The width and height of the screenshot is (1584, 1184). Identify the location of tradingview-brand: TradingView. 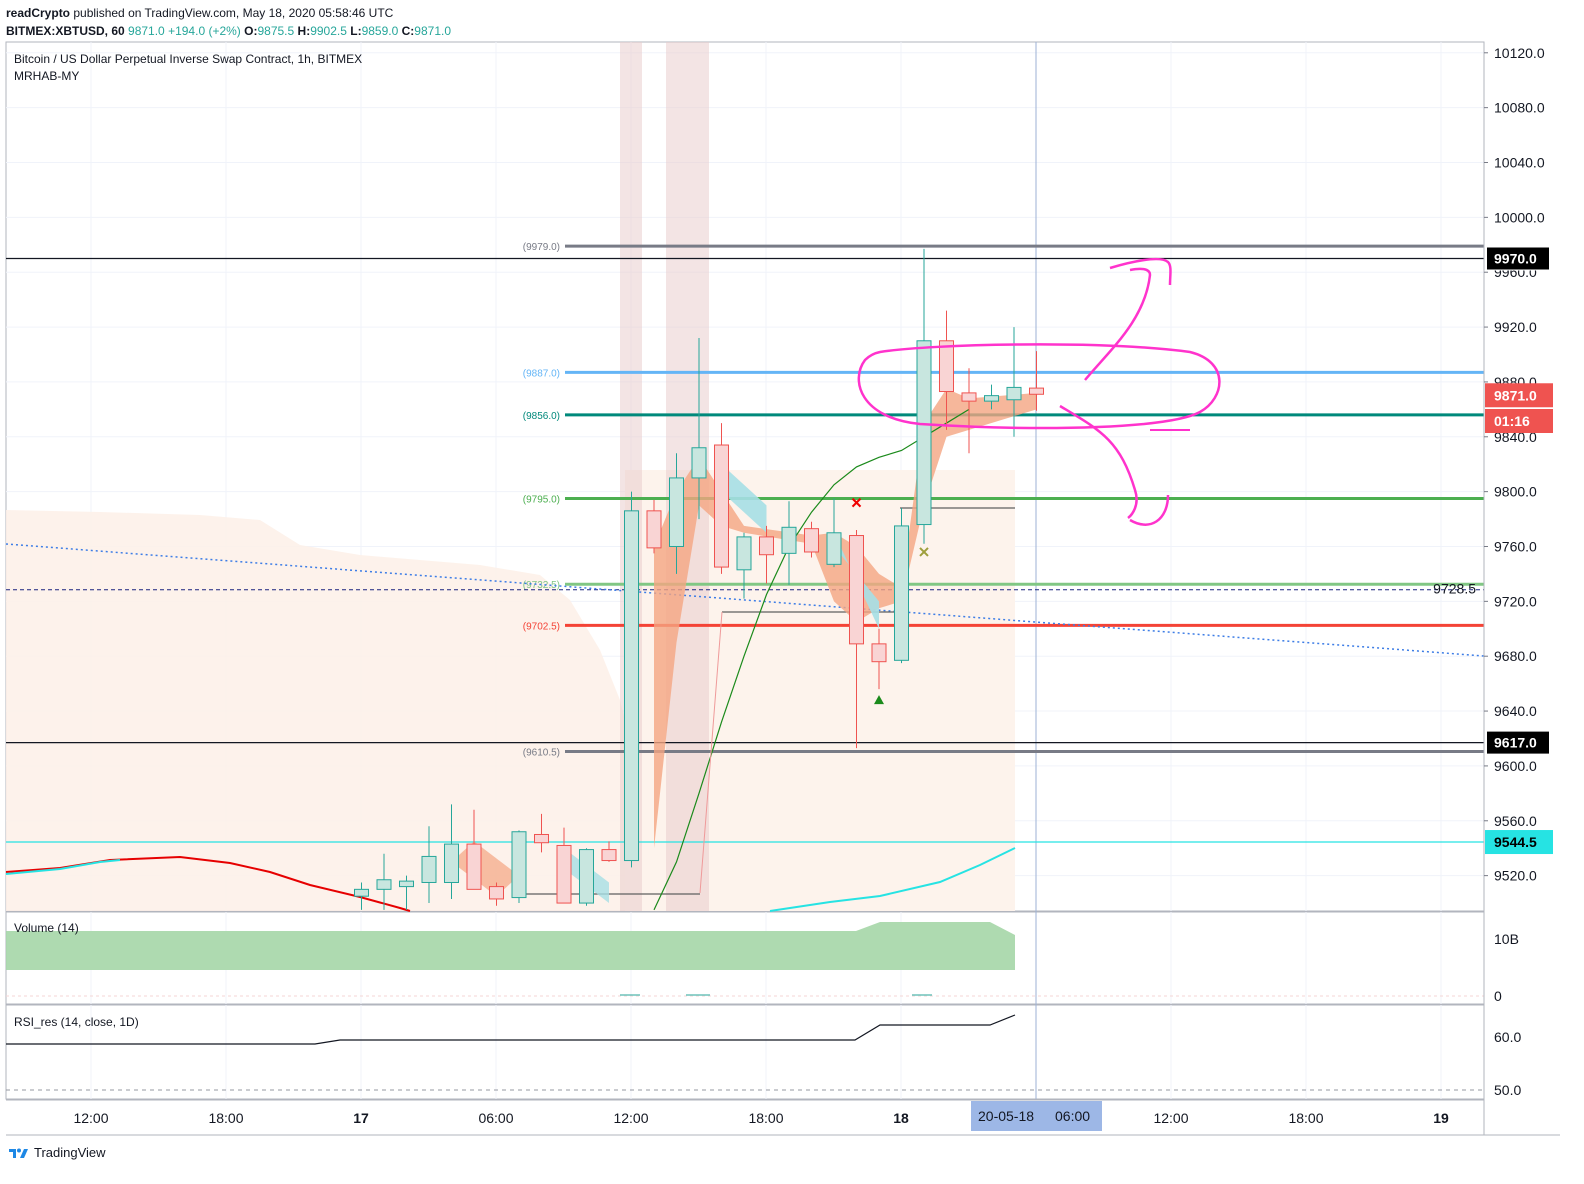
(70, 1152).